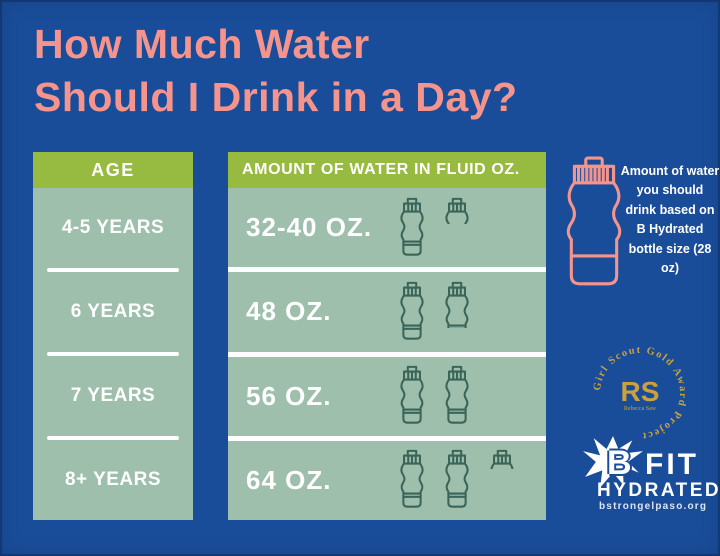 The image size is (720, 556). What do you see at coordinates (621, 463) in the screenshot?
I see `bfit-letter-b: B` at bounding box center [621, 463].